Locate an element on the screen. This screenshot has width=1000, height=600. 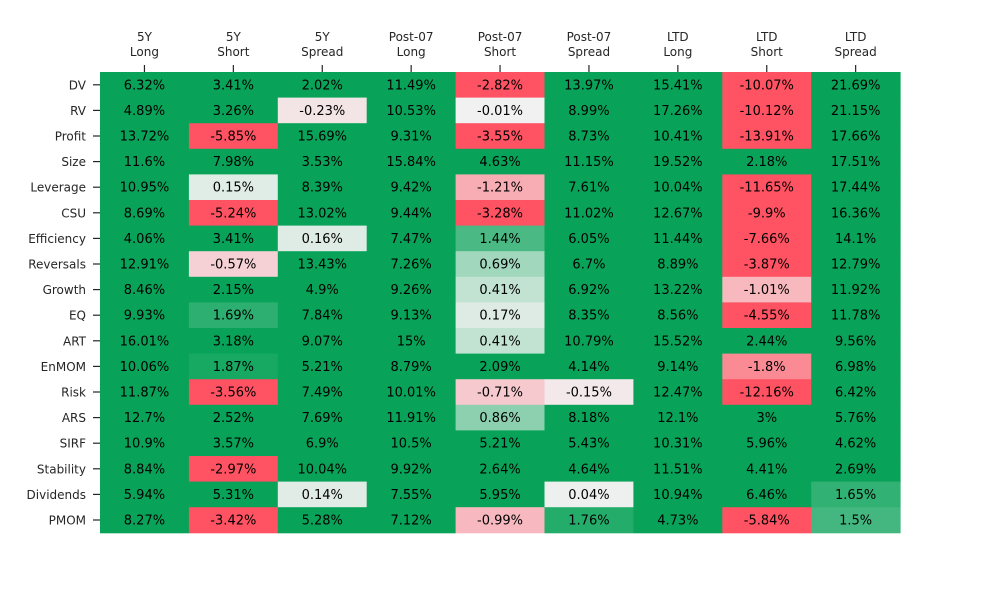
heatmap-cell: 5.95% is located at coordinates (500, 494).